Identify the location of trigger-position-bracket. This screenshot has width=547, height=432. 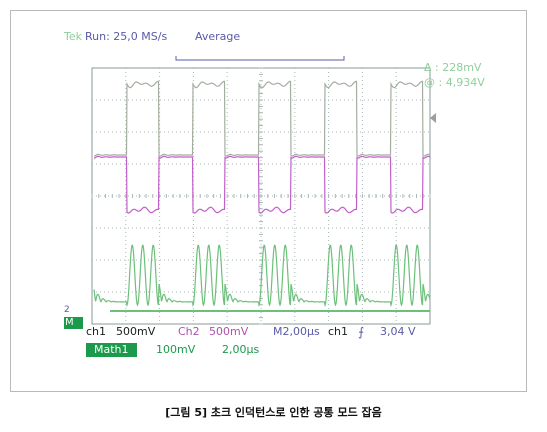
(260, 58).